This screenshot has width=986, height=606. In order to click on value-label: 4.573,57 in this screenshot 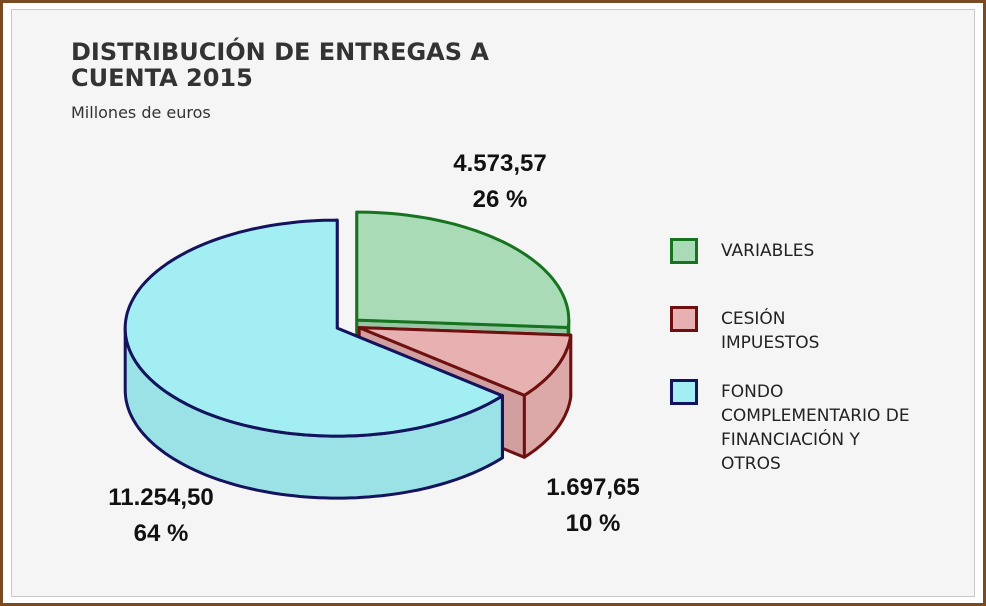, I will do `click(499, 163)`.